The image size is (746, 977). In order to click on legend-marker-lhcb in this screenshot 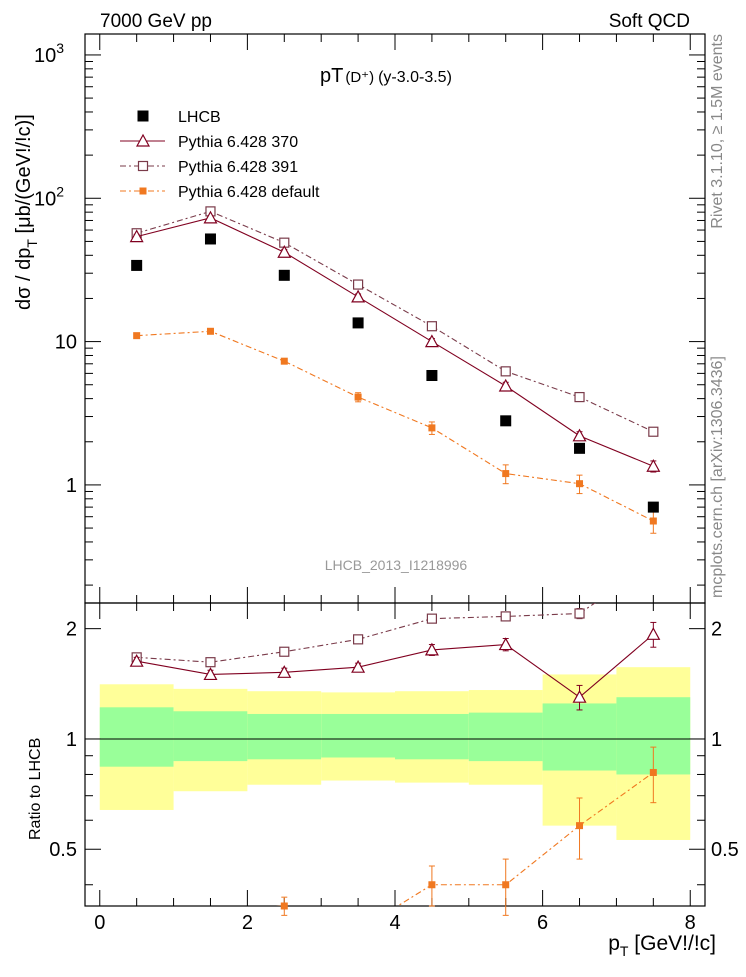, I will do `click(143, 116)`.